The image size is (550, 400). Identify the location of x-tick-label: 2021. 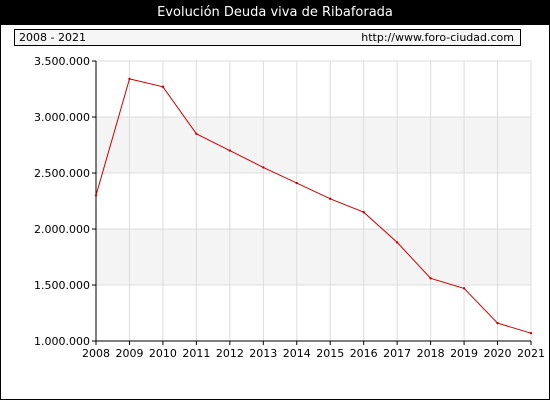
(531, 353).